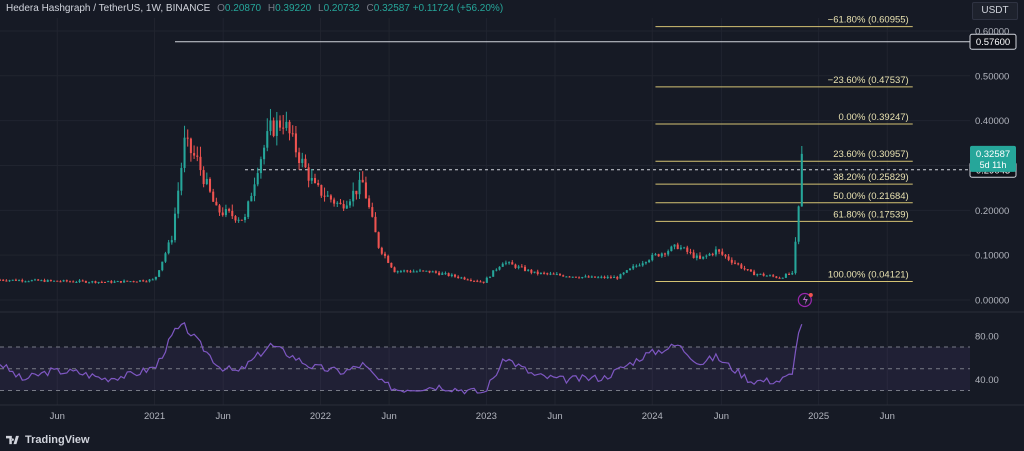 The image size is (1024, 451). What do you see at coordinates (339, 8) in the screenshot?
I see `ohlc-low: L0.20732` at bounding box center [339, 8].